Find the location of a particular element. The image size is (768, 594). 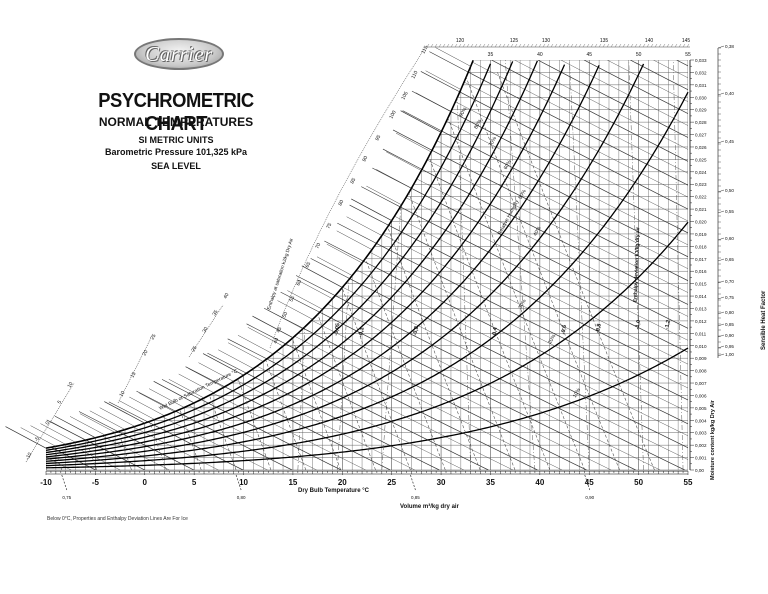

enthalpy-deviation-axis-label: Enthalpy deviation kJ/kg dry air is located at coordinates (637, 265).